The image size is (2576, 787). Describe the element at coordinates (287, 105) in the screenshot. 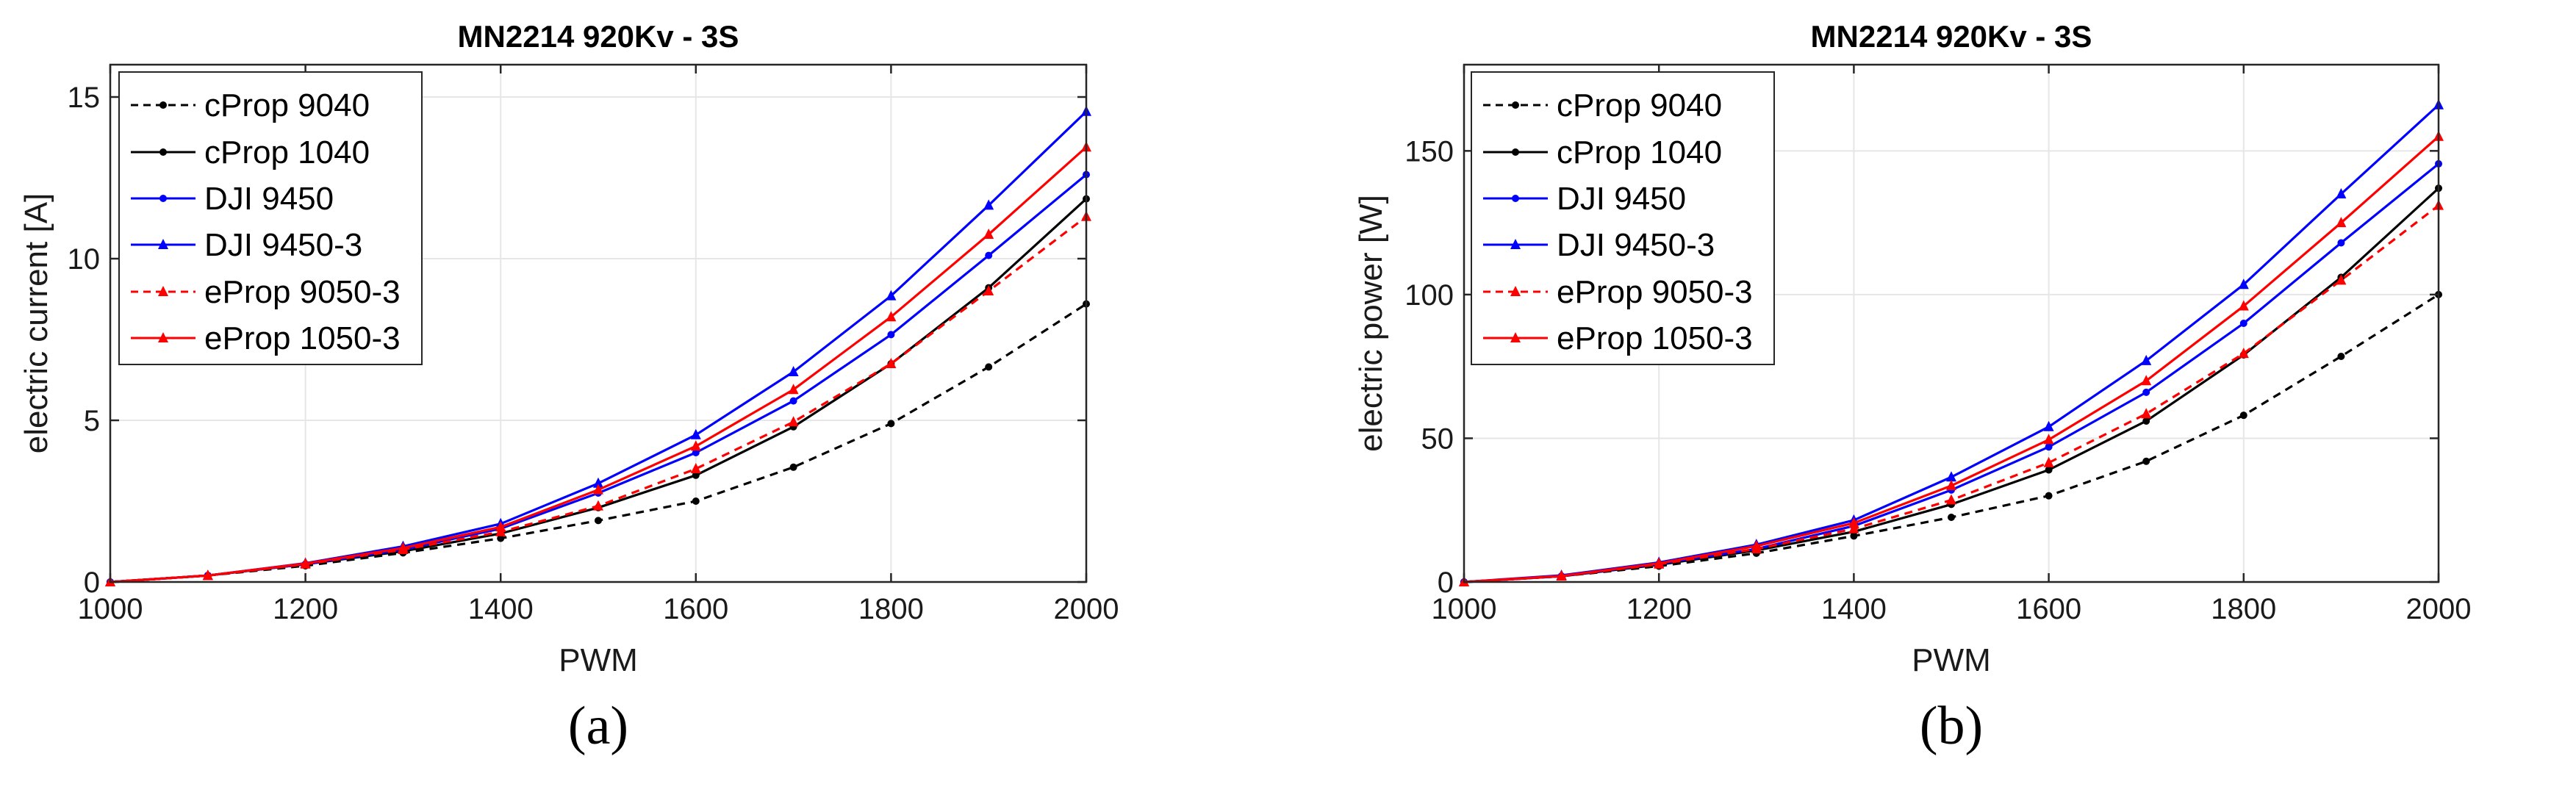

I see `legend-label: cProp 9040` at that location.